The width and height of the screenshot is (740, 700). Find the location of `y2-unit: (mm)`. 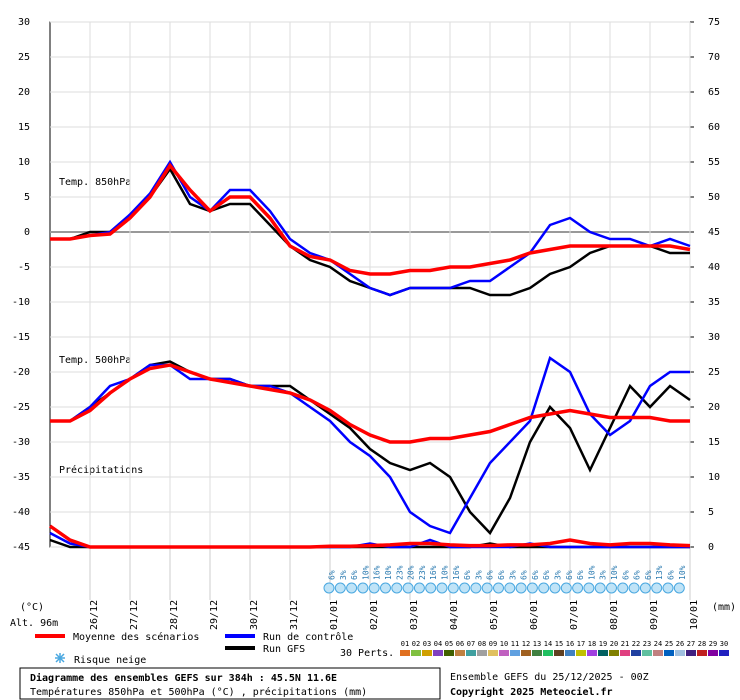

y2-unit: (mm) is located at coordinates (724, 607).